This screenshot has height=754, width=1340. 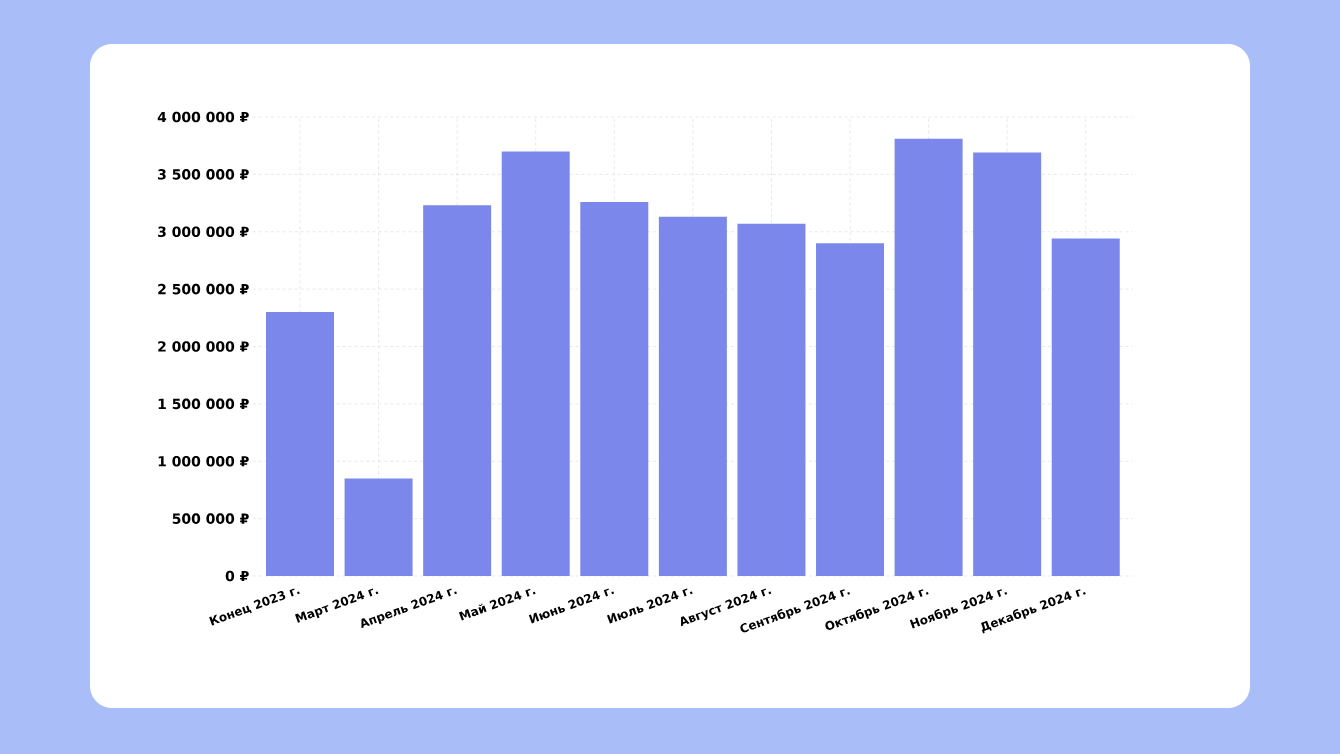 I want to click on y-tick-label: 0 ₽, so click(x=237, y=576).